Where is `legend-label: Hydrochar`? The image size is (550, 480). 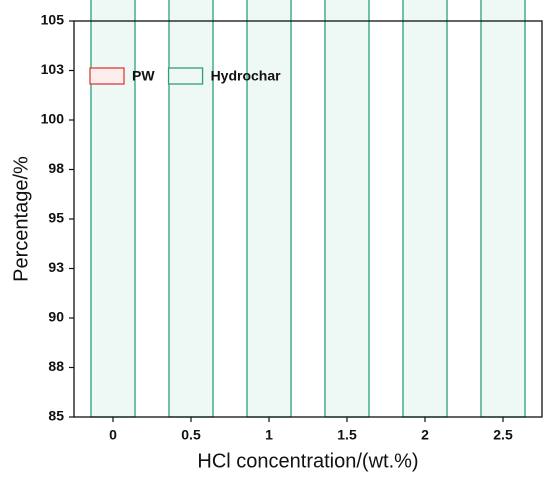
legend-label: Hydrochar is located at coordinates (246, 76).